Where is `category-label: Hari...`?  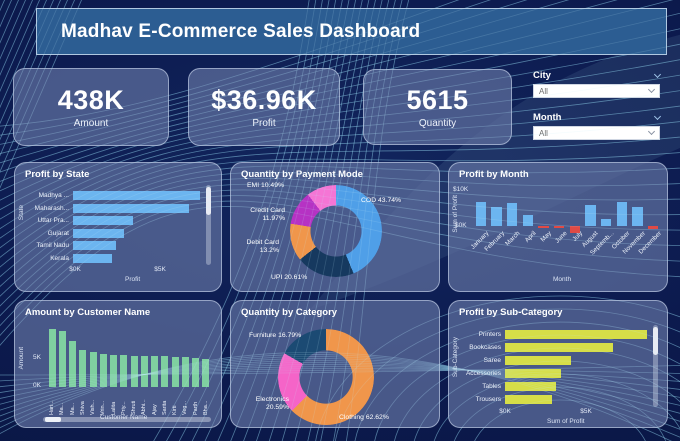
category-label: Hari... is located at coordinates (52, 407).